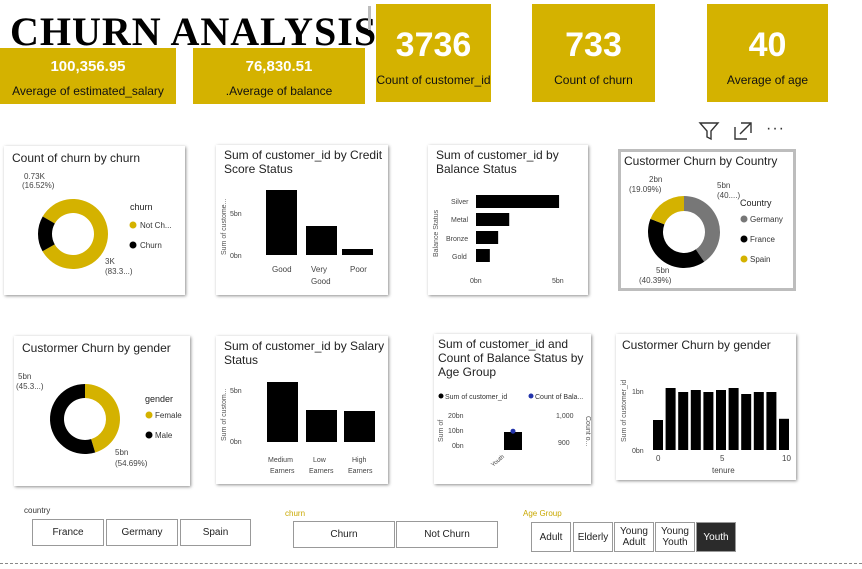 The width and height of the screenshot is (862, 569). I want to click on bar-very-good, so click(321, 240).